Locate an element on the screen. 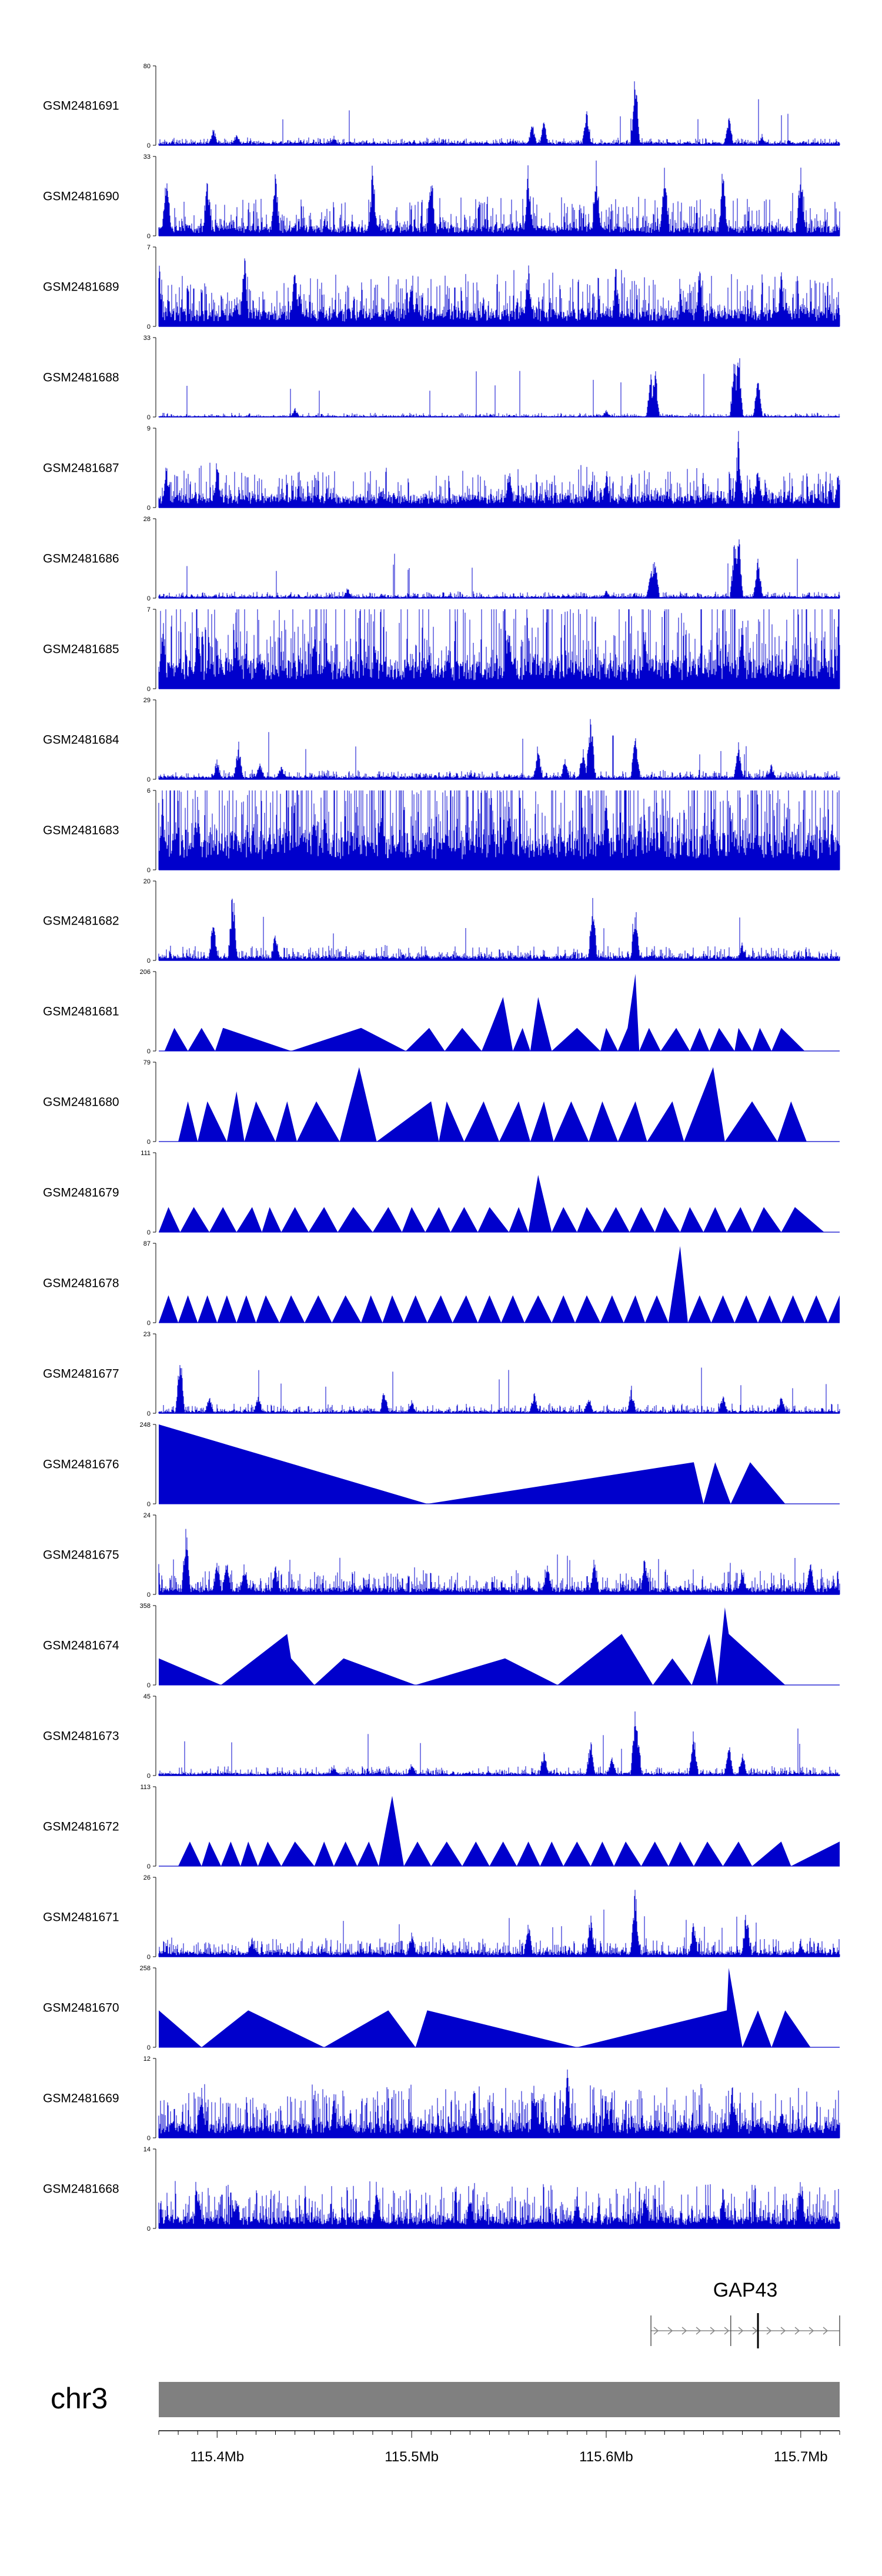 The image size is (882, 2576). x-tick-label: 115.7Mb is located at coordinates (801, 2457).